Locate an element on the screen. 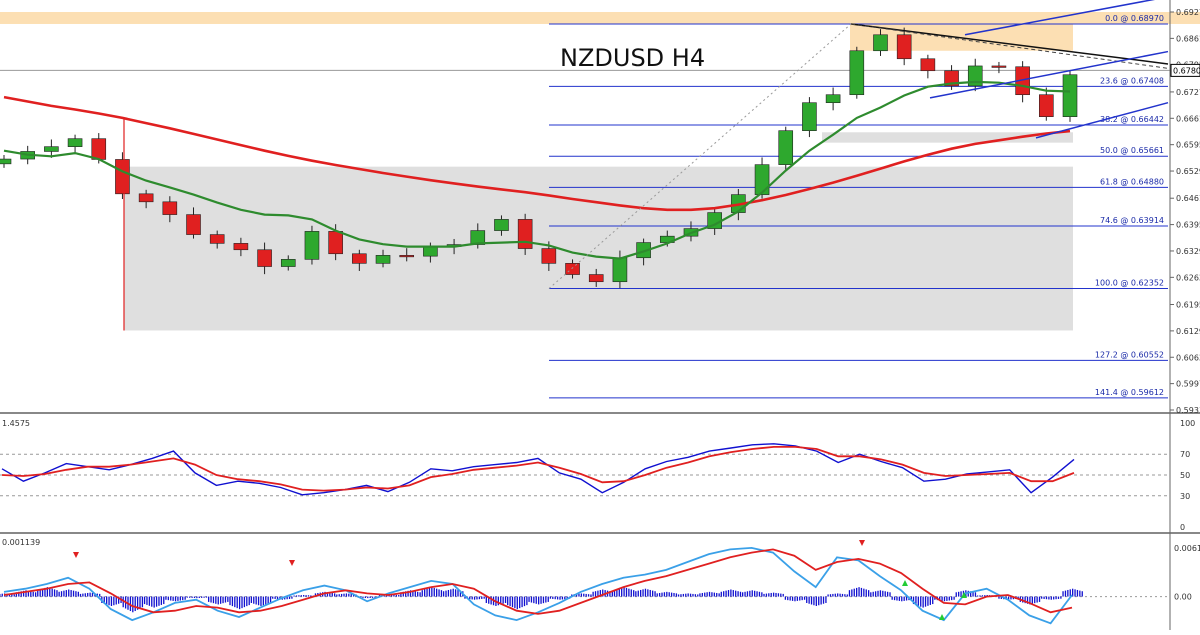 This screenshot has height=635, width=1200. y-tick-label: 0.65950 is located at coordinates (1188, 145).